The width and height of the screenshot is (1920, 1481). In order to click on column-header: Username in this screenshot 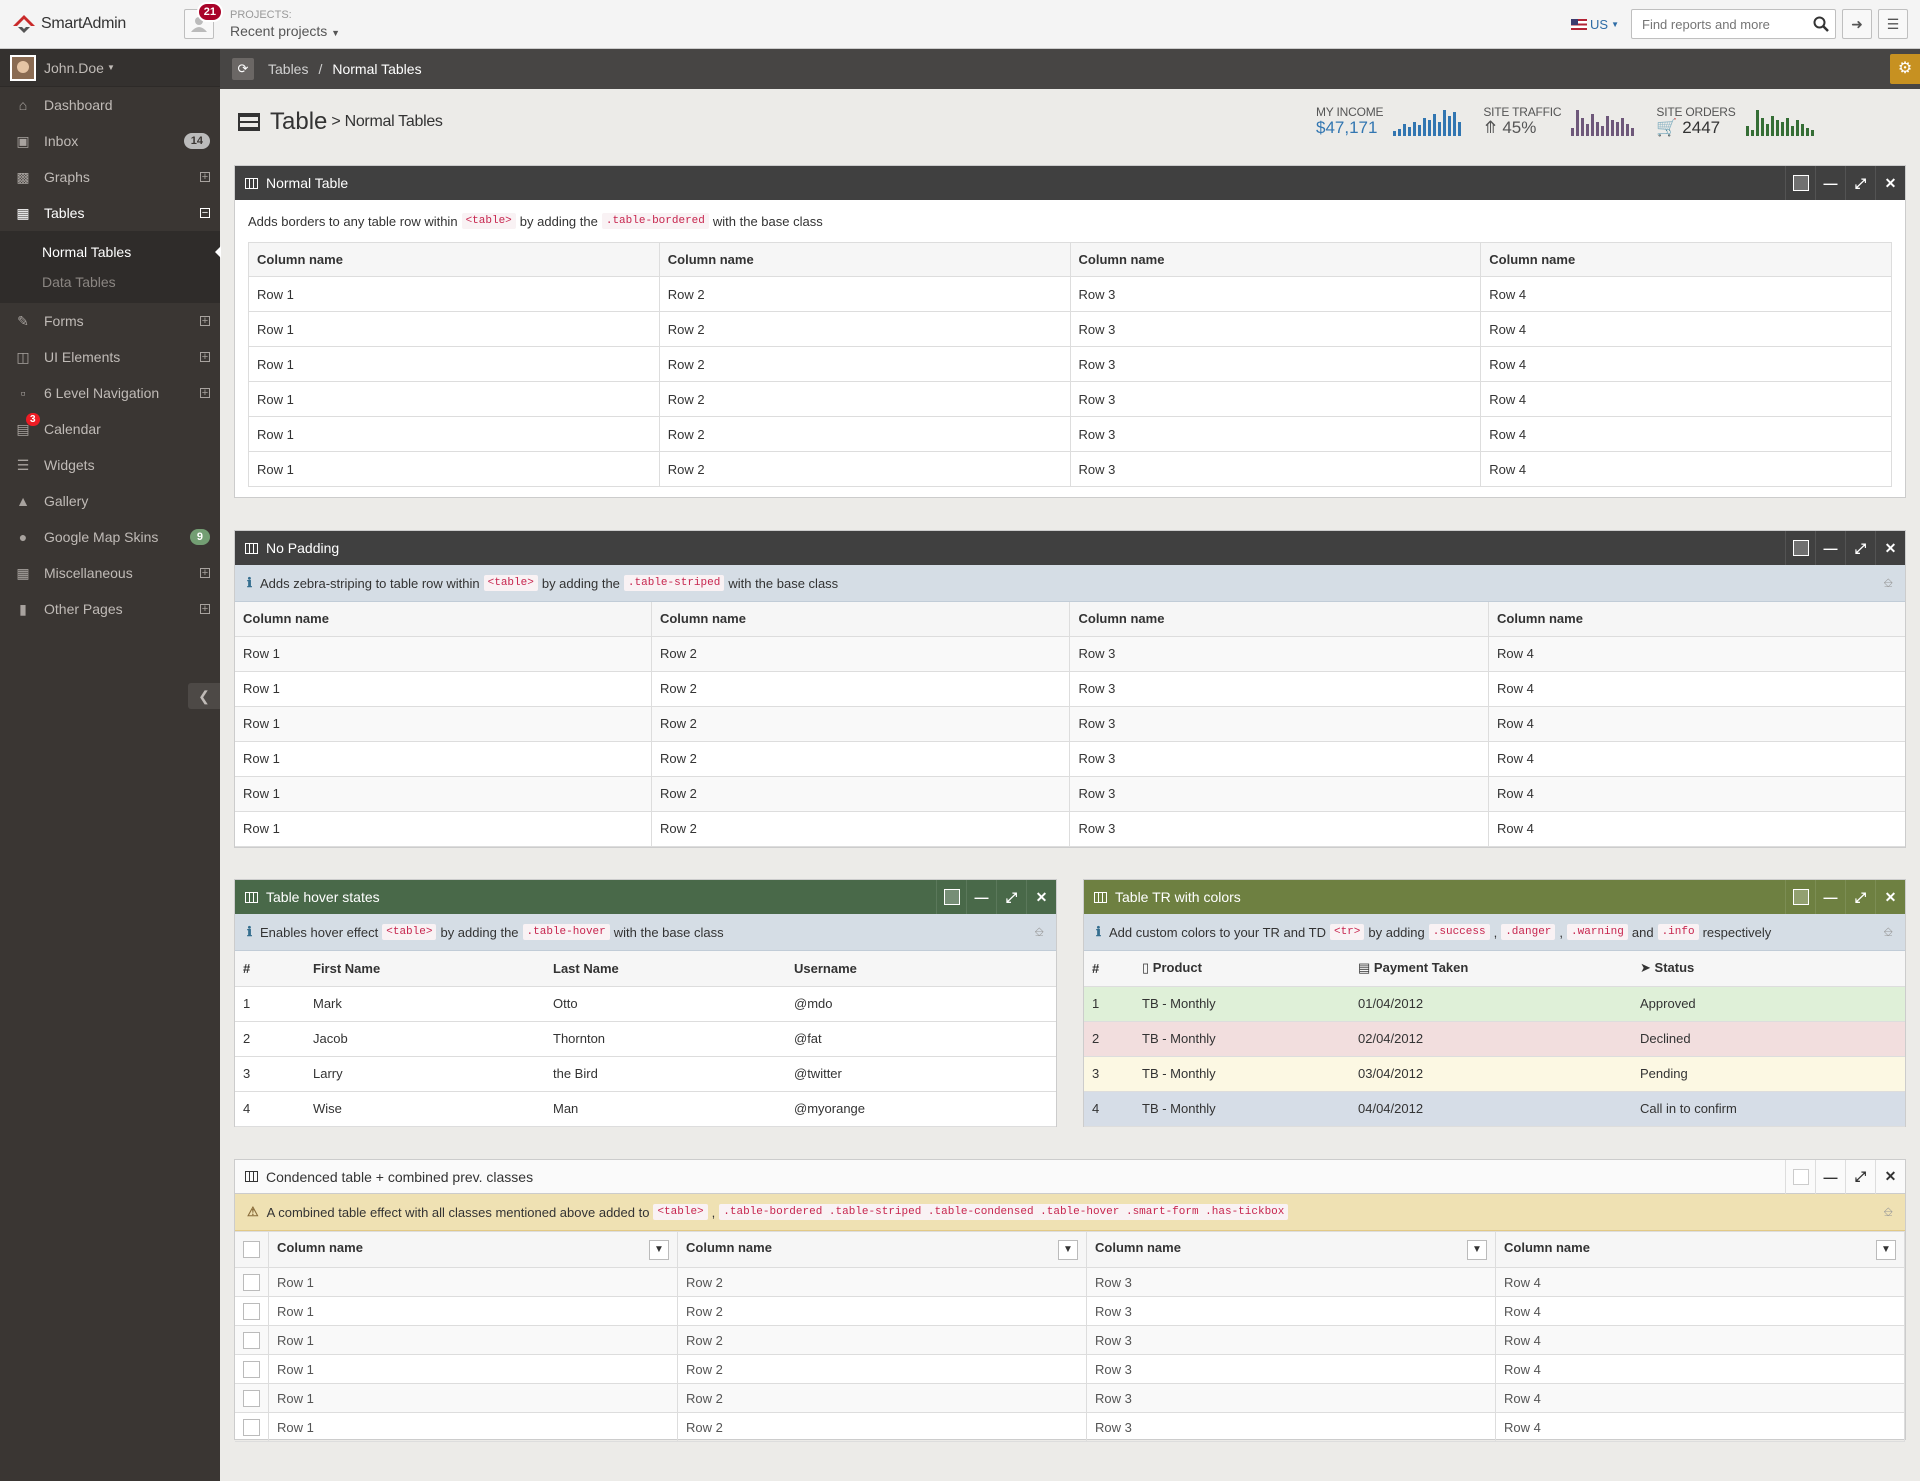, I will do `click(921, 969)`.